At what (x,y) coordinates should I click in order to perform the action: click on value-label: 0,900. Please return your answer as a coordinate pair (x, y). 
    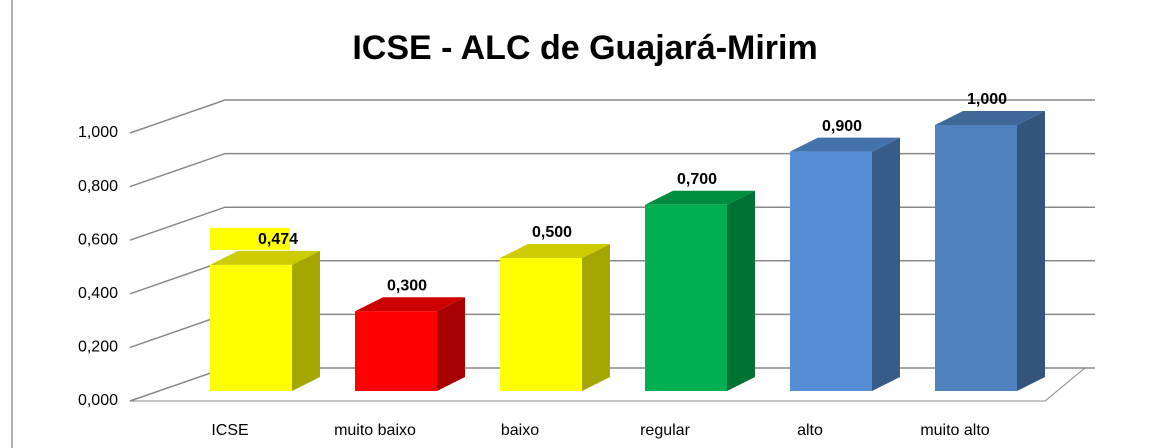
    Looking at the image, I should click on (842, 126).